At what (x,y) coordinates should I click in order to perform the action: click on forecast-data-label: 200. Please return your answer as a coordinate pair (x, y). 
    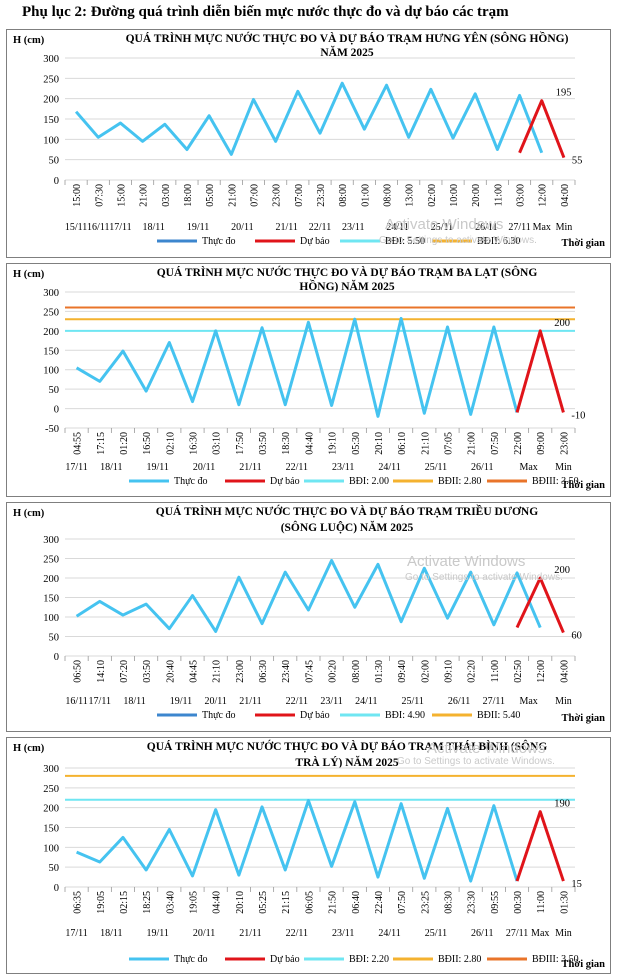
    Looking at the image, I should click on (562, 570).